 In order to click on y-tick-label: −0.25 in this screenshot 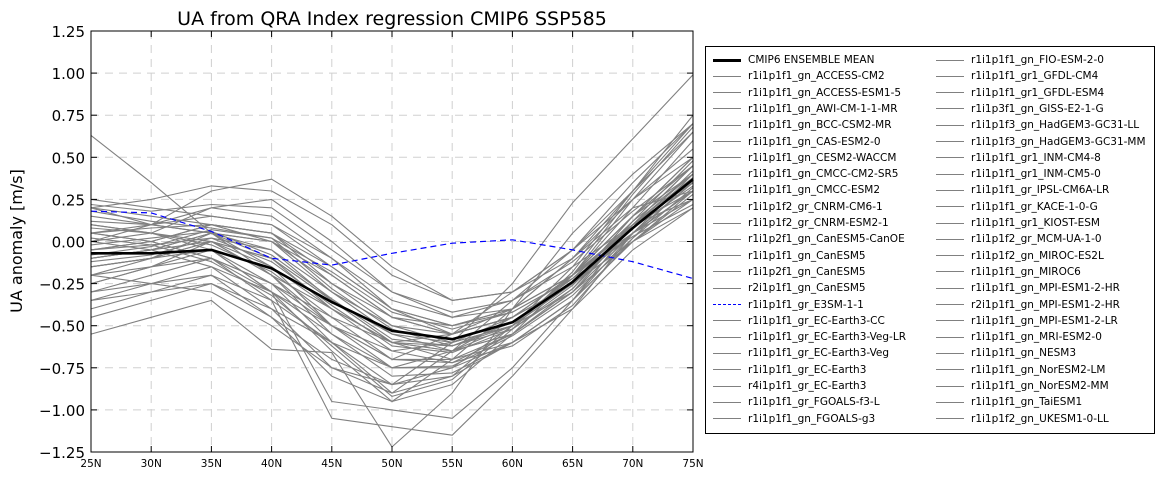, I will do `click(62, 285)`.